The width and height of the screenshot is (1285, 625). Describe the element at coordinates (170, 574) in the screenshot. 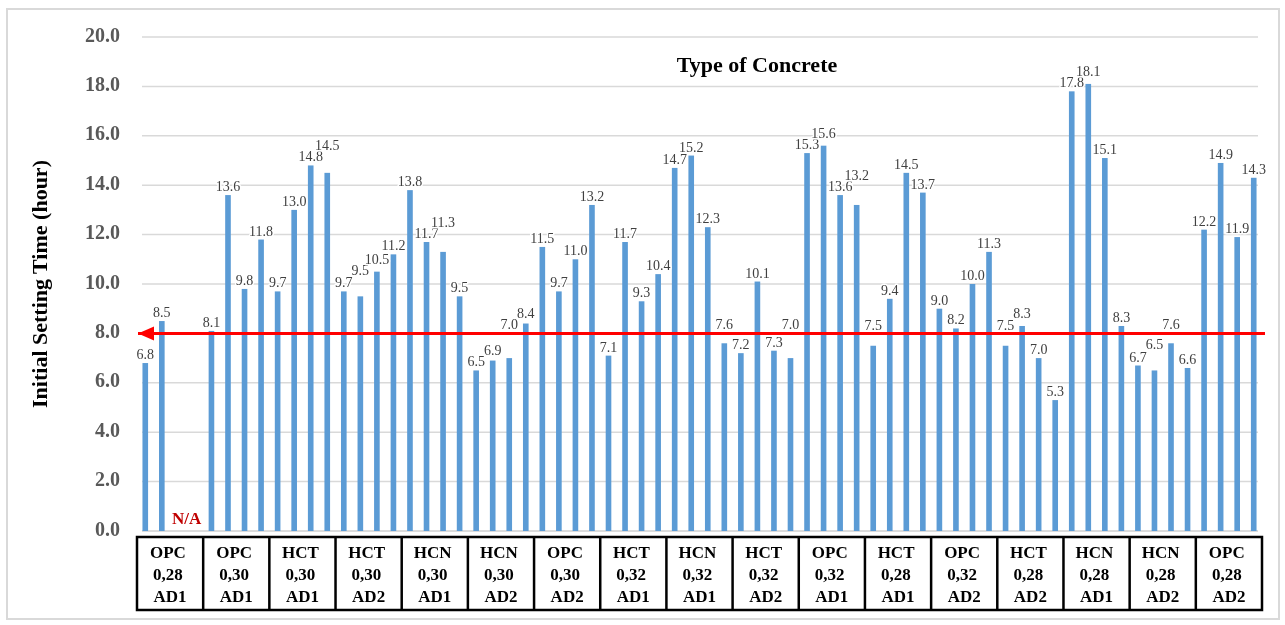

I see `x-tick-label: OPC 0,28 AD1` at that location.